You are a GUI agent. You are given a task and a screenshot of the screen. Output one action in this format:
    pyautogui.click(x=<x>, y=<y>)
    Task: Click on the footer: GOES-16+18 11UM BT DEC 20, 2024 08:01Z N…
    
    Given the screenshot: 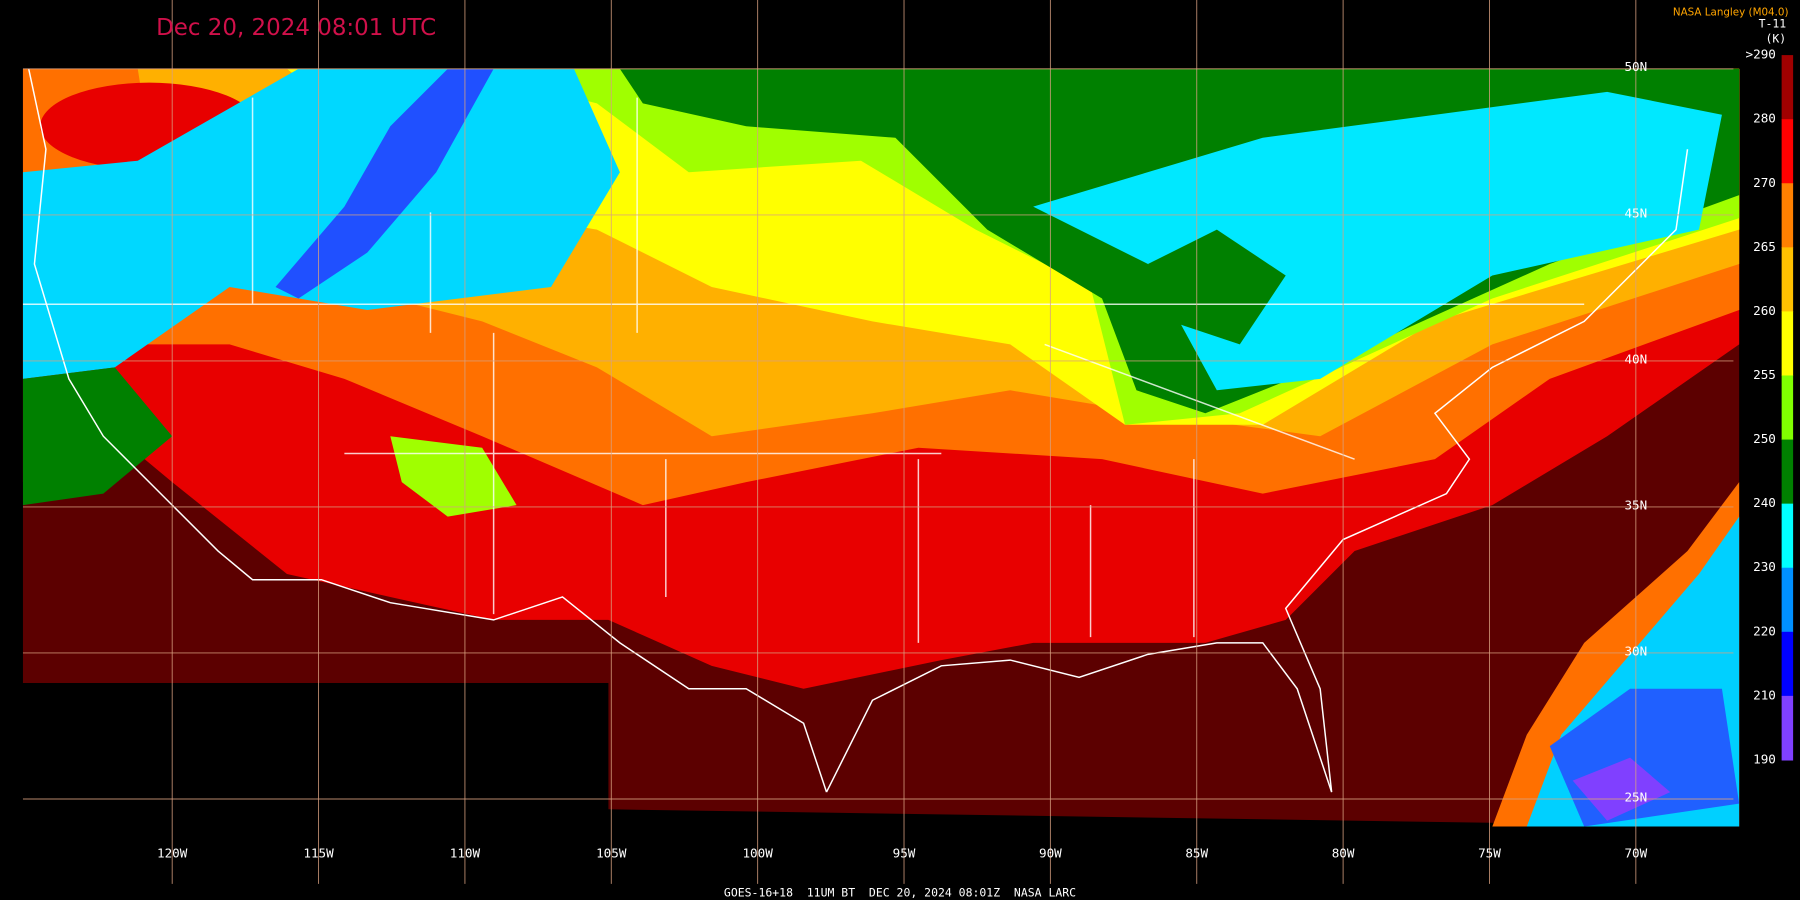 What is the action you would take?
    pyautogui.click(x=900, y=893)
    